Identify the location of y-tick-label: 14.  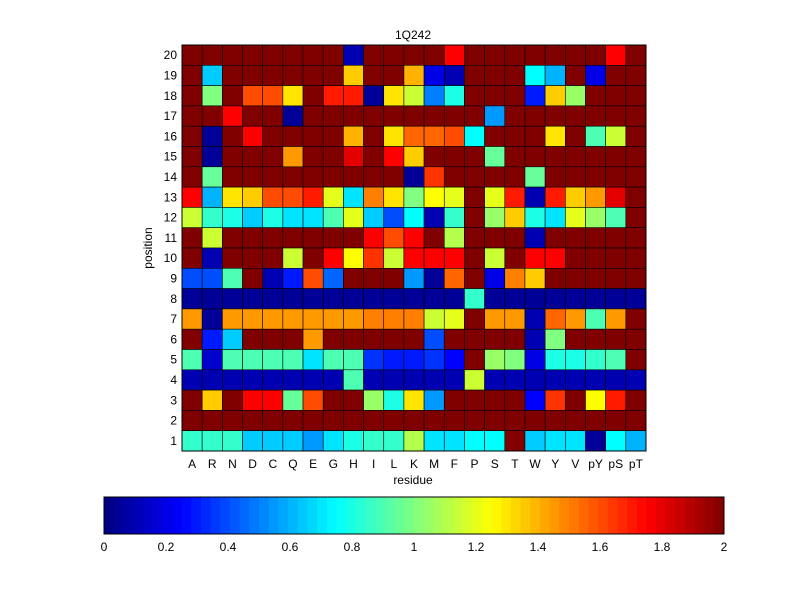
(171, 177).